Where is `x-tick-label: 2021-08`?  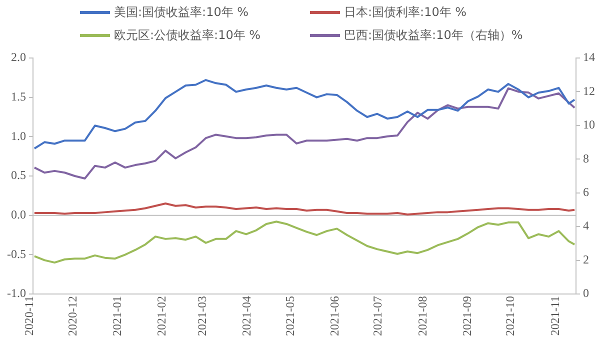
x-tick-label: 2021-08 is located at coordinates (422, 316).